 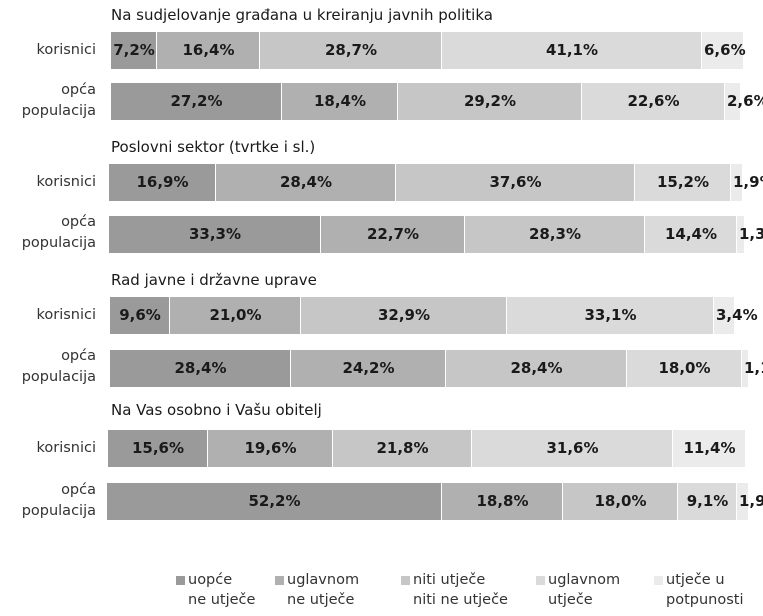 What do you see at coordinates (66, 50) in the screenshot?
I see `row-label-line: korisnici` at bounding box center [66, 50].